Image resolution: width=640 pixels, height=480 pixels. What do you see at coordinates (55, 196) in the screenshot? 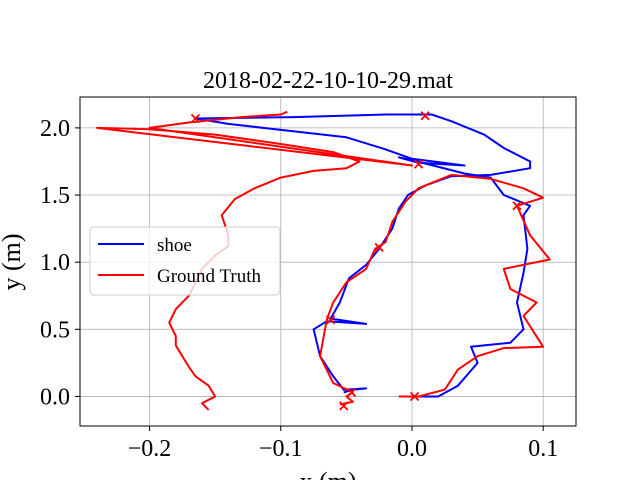
I see `y-tick-label: 1.5` at bounding box center [55, 196].